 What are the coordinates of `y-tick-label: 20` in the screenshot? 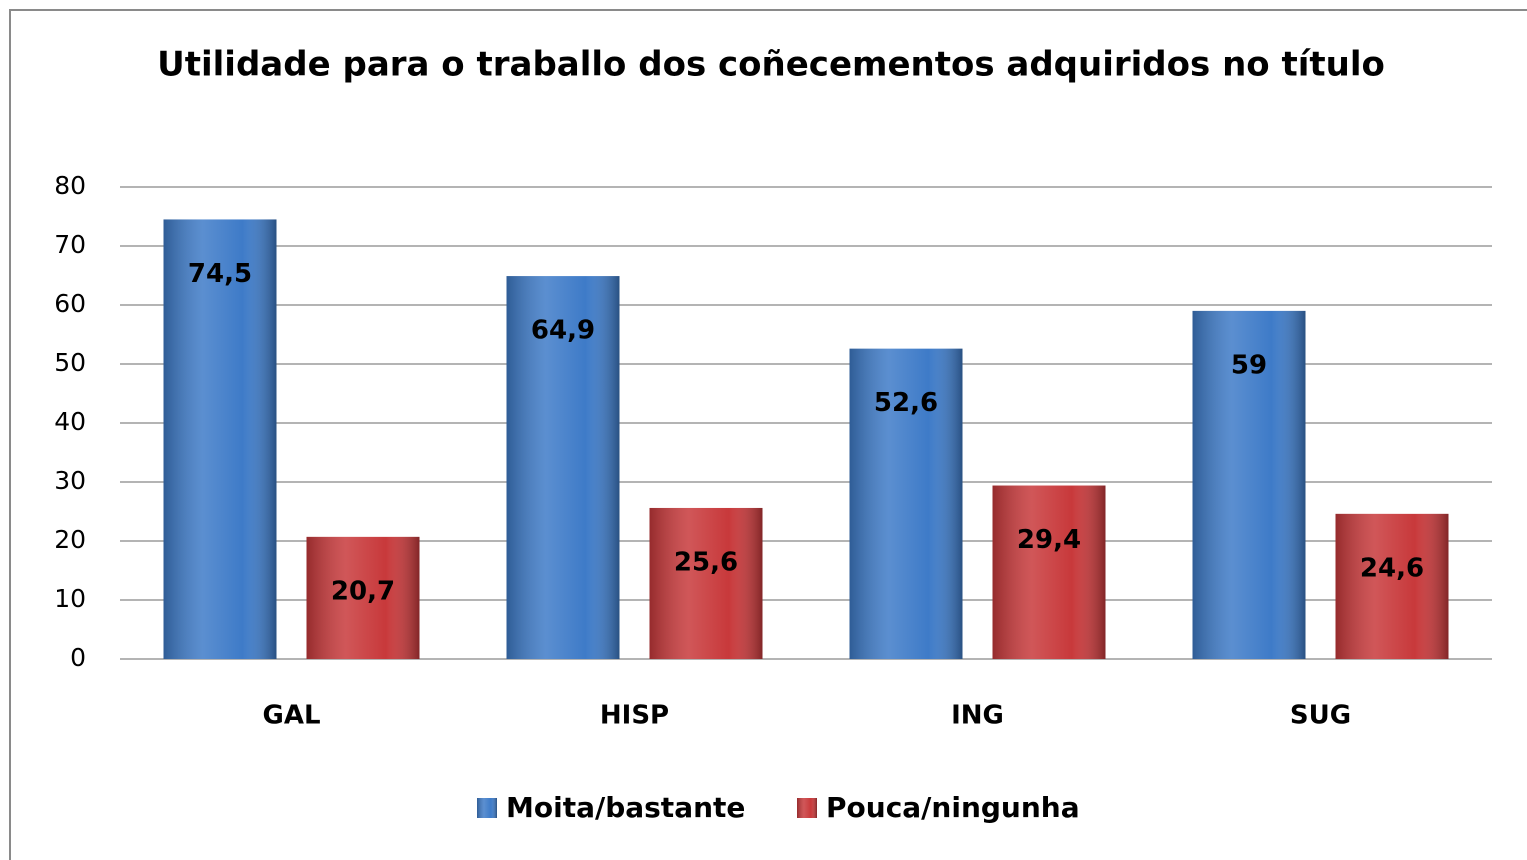 It's located at (70, 539).